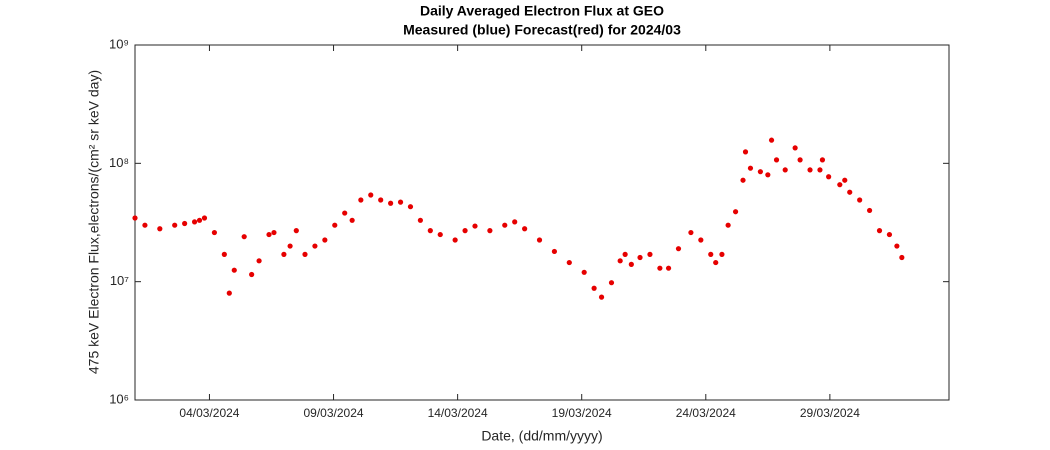 The width and height of the screenshot is (1050, 450). Describe the element at coordinates (334, 413) in the screenshot. I see `x-tick-label: 09/03/2024` at that location.